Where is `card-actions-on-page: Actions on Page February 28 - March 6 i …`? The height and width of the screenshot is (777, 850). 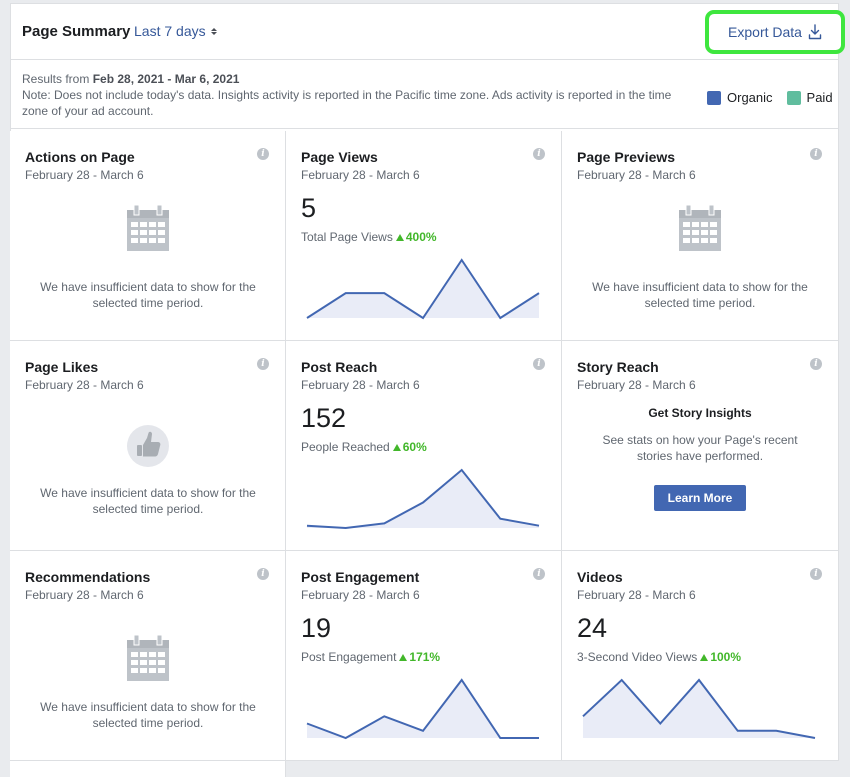 card-actions-on-page: Actions on Page February 28 - March 6 i … is located at coordinates (148, 236).